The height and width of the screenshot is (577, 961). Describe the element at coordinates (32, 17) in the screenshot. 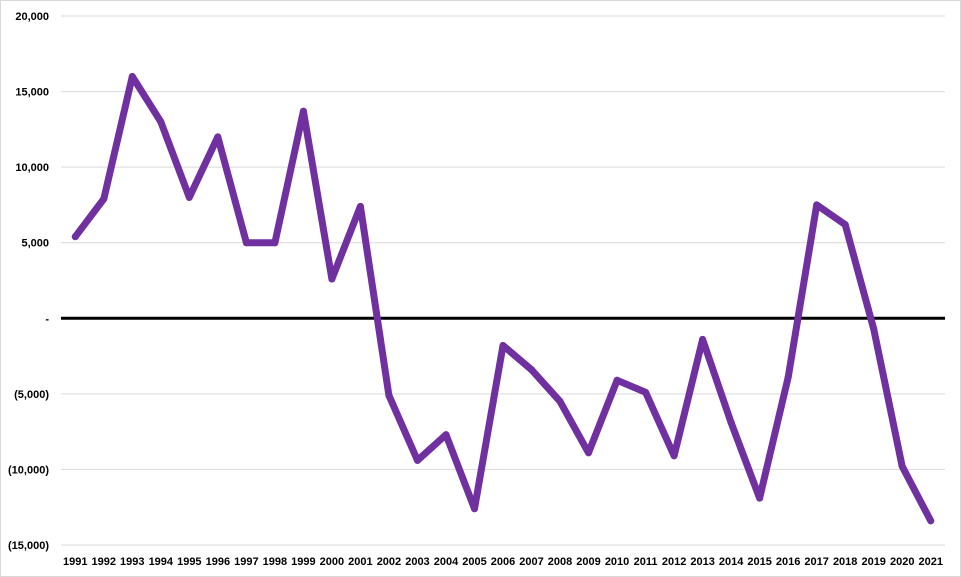

I see `y-tick-label: 20,000` at that location.